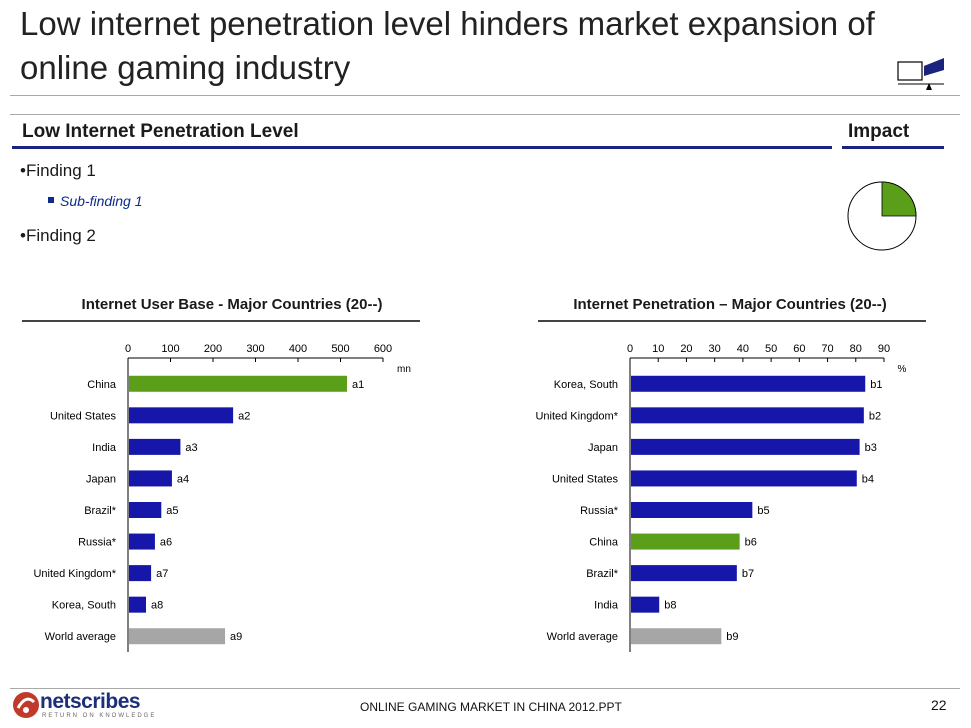 This screenshot has width=971, height=728. Describe the element at coordinates (879, 131) in the screenshot. I see `section-heading-impact: Impact` at that location.